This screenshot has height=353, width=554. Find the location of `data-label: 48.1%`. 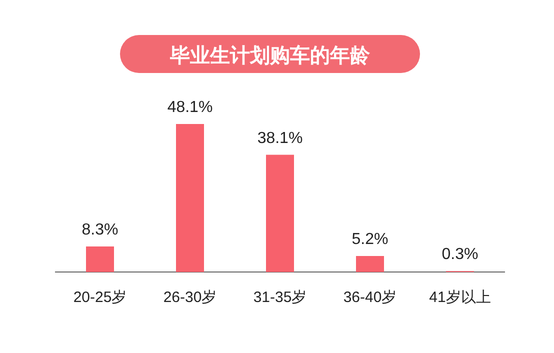

data-label: 48.1% is located at coordinates (190, 107).